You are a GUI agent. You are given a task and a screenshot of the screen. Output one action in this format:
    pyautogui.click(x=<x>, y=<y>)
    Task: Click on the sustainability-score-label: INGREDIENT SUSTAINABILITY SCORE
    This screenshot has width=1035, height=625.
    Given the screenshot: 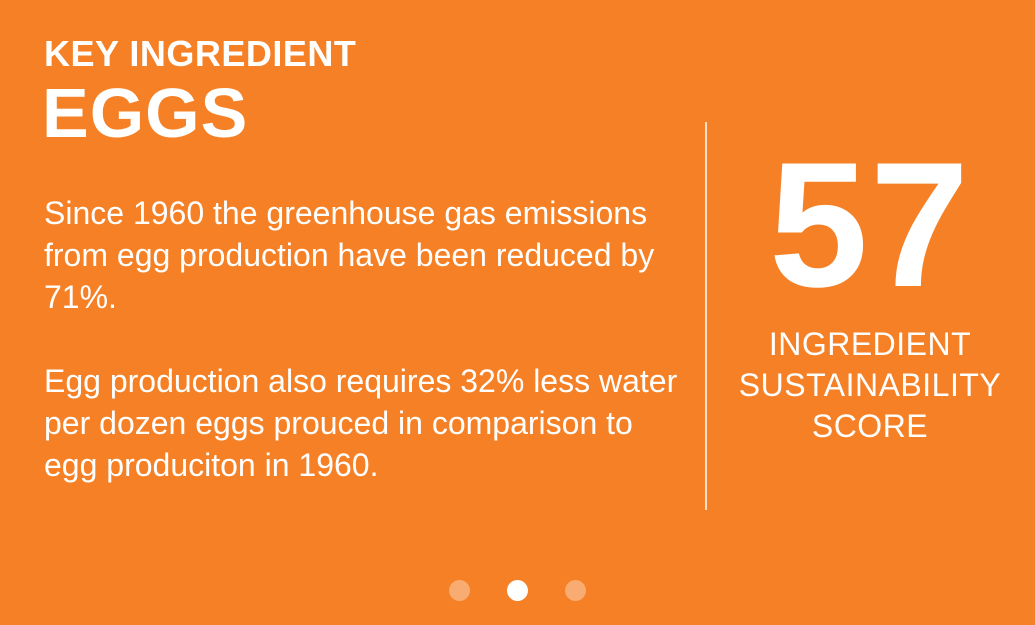 What is the action you would take?
    pyautogui.click(x=870, y=385)
    